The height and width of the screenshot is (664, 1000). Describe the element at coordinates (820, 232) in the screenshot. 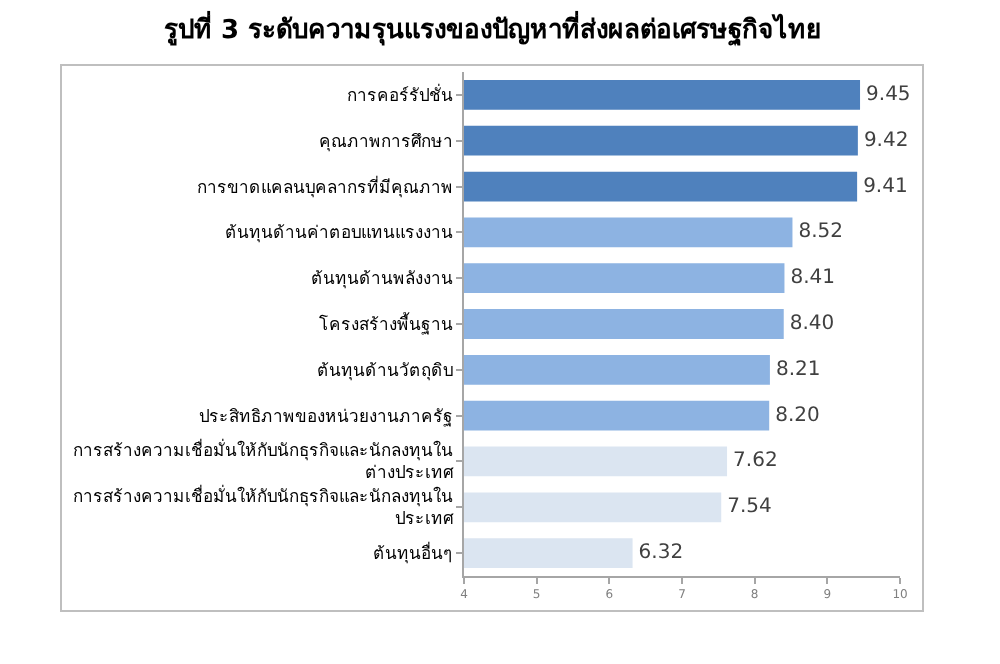

I see `data-label: 8.52` at that location.